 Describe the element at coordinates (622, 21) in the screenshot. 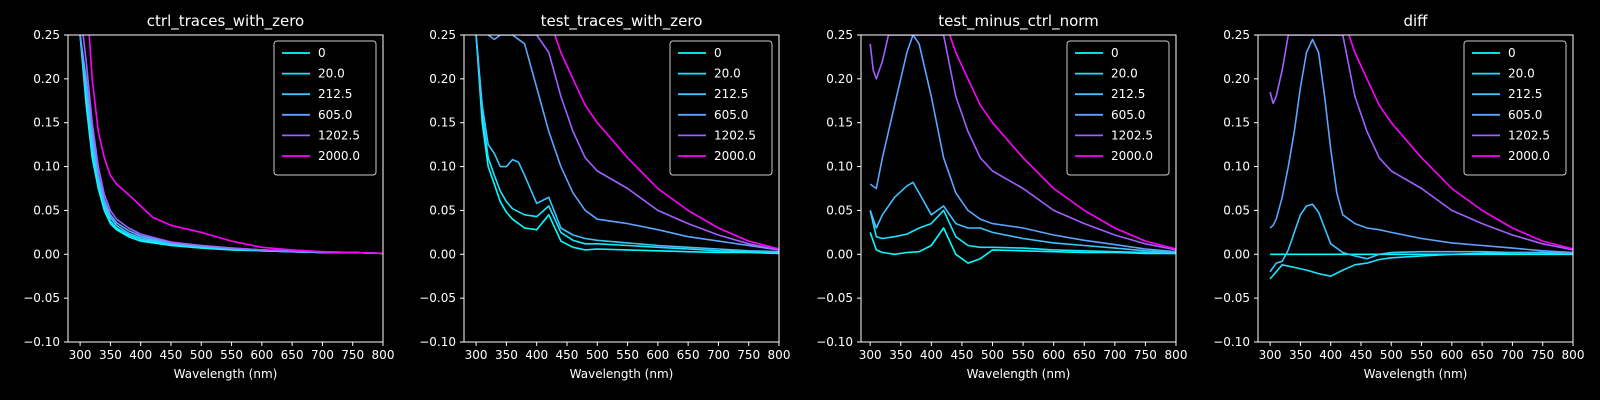

I see `chart-title: test_traces_with_zero` at that location.